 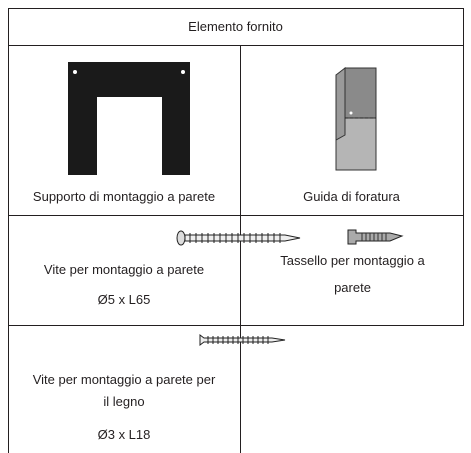 What do you see at coordinates (129, 118) in the screenshot?
I see `bracket-icon` at bounding box center [129, 118].